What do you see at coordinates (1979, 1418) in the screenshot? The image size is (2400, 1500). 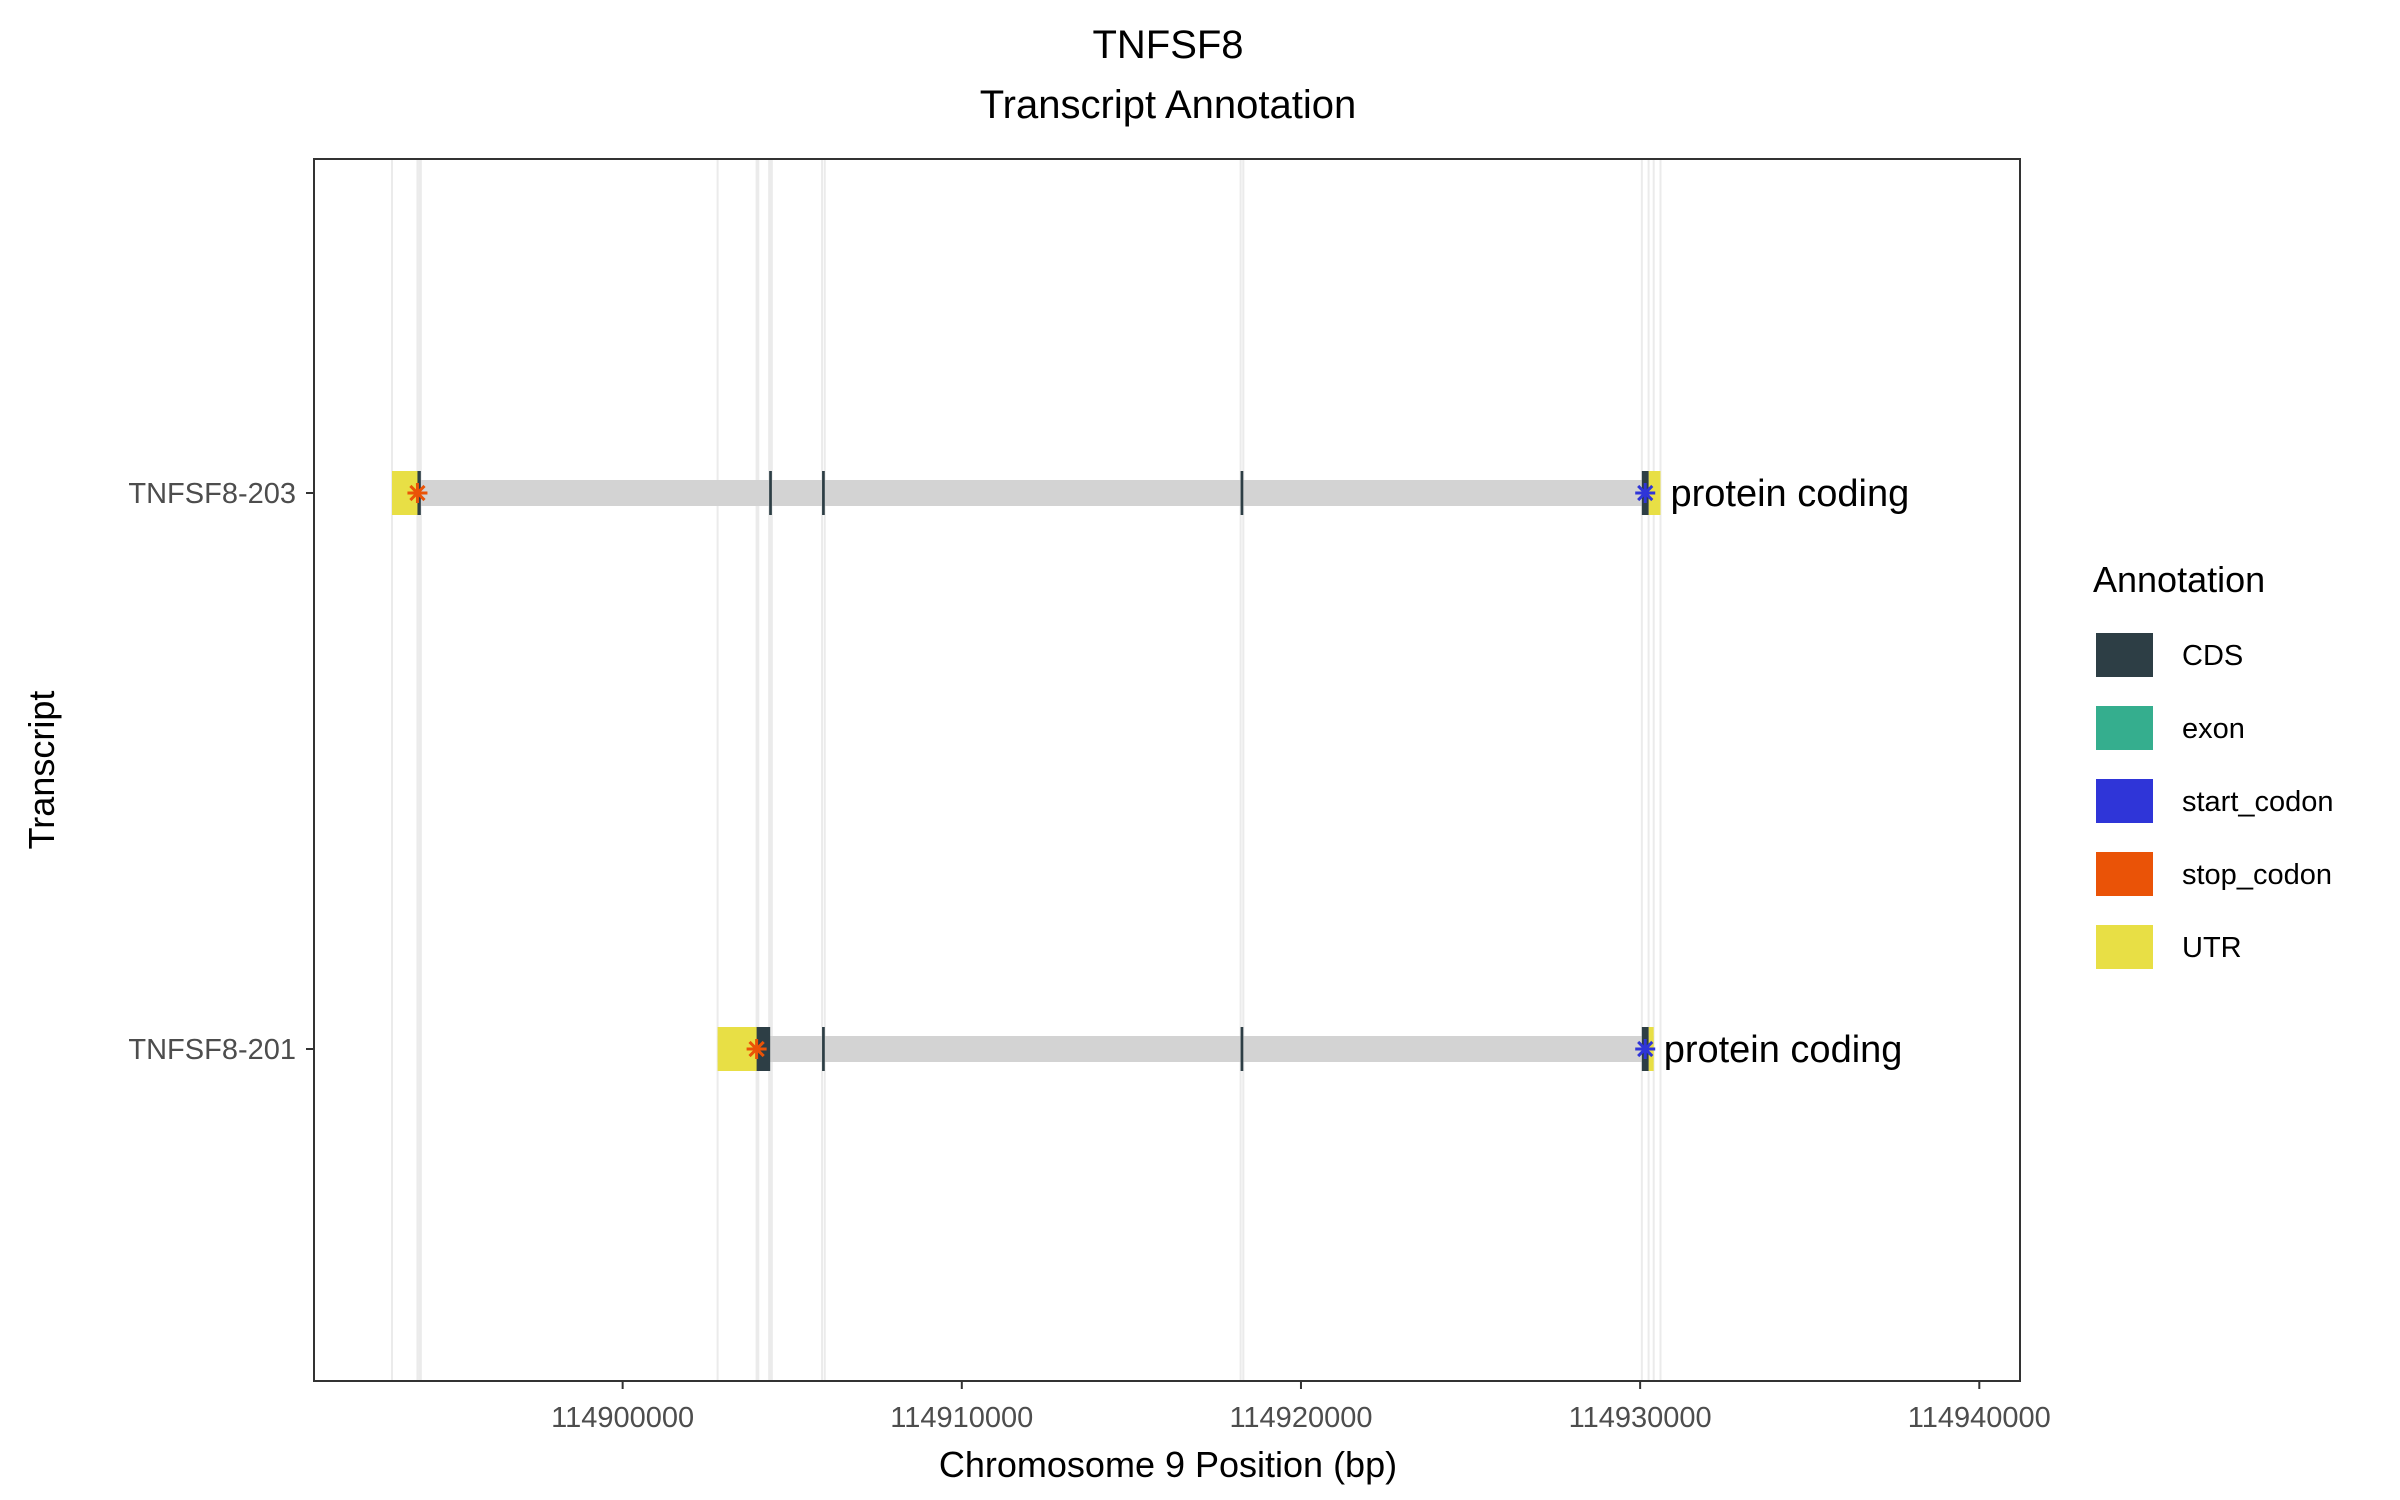 I see `x-tick-label: 114940000` at bounding box center [1979, 1418].